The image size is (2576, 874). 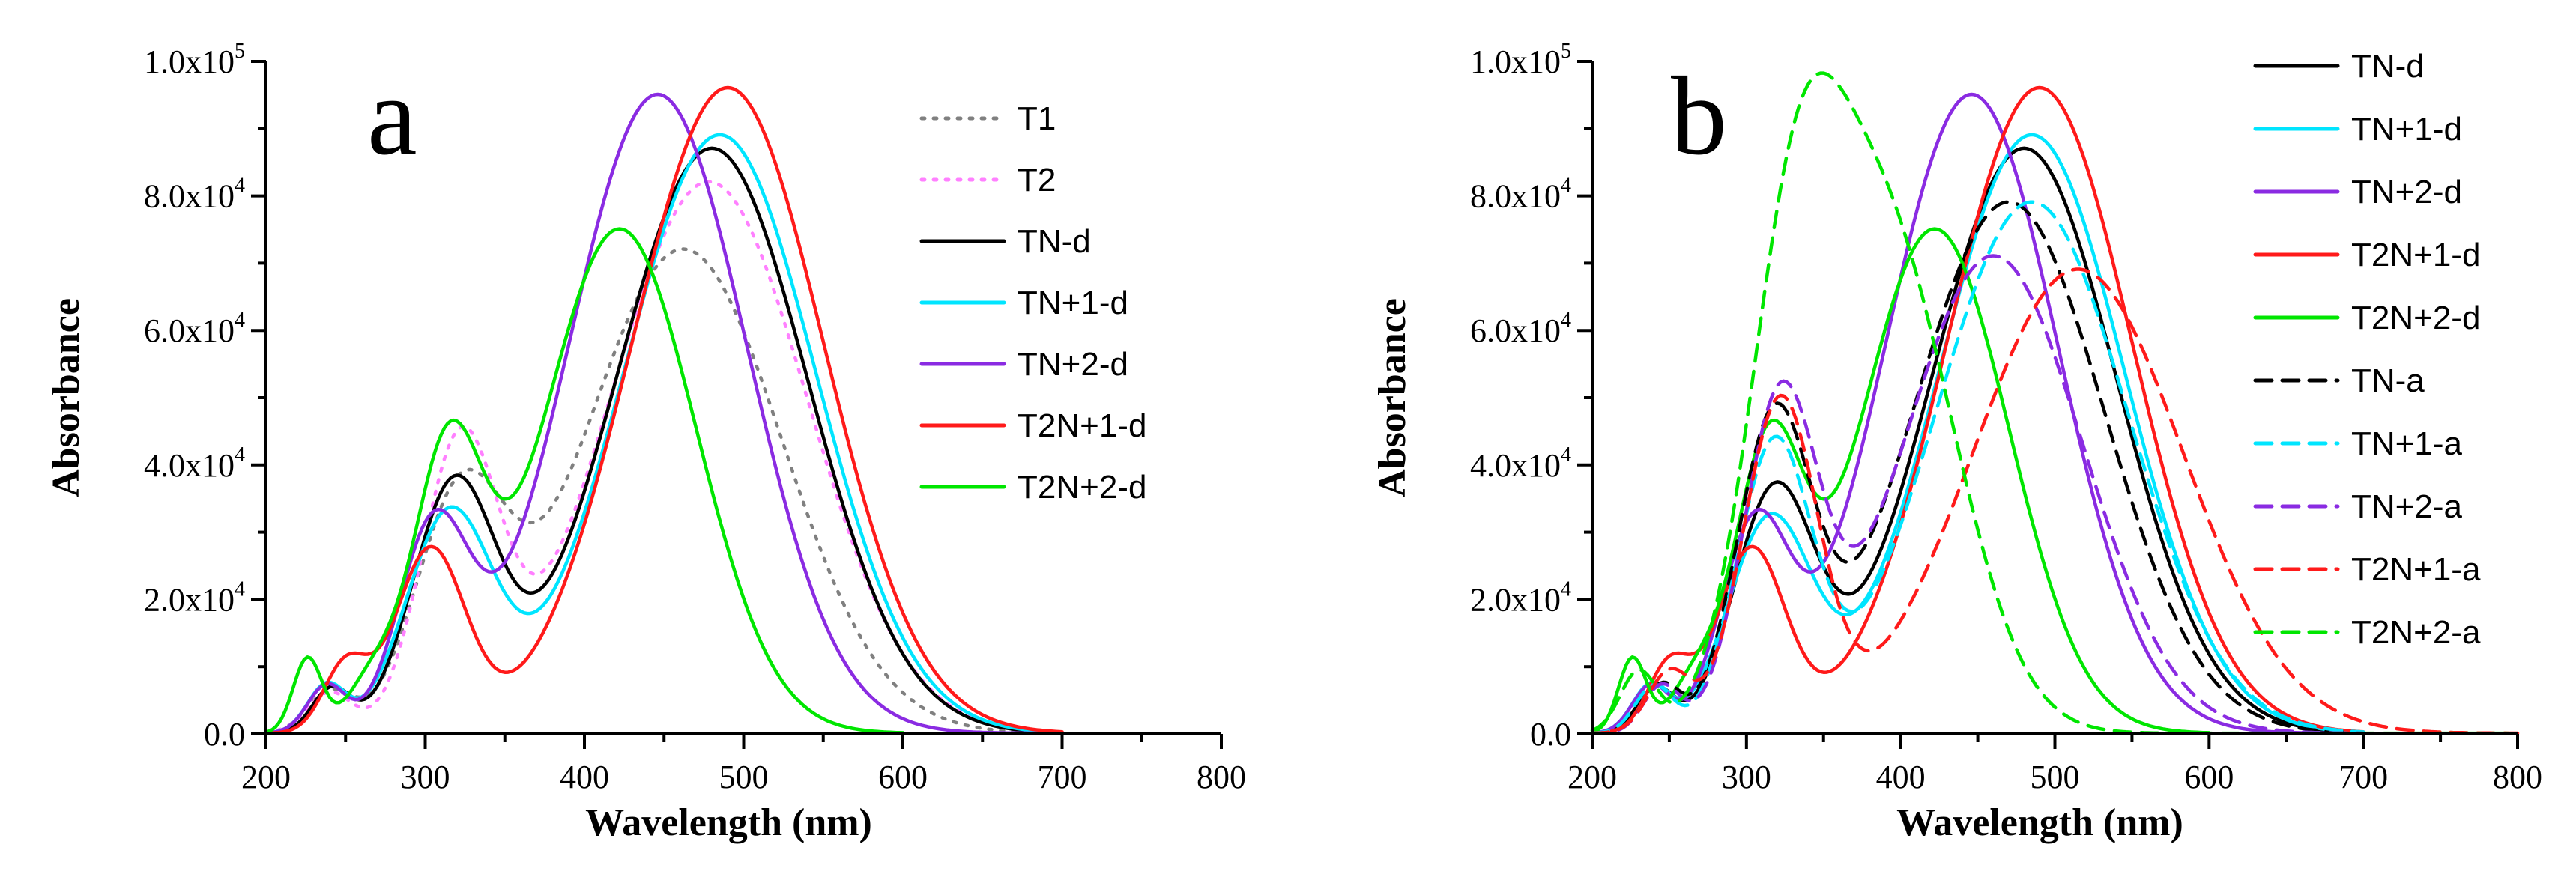 I want to click on panel-letter: b, so click(x=1699, y=116).